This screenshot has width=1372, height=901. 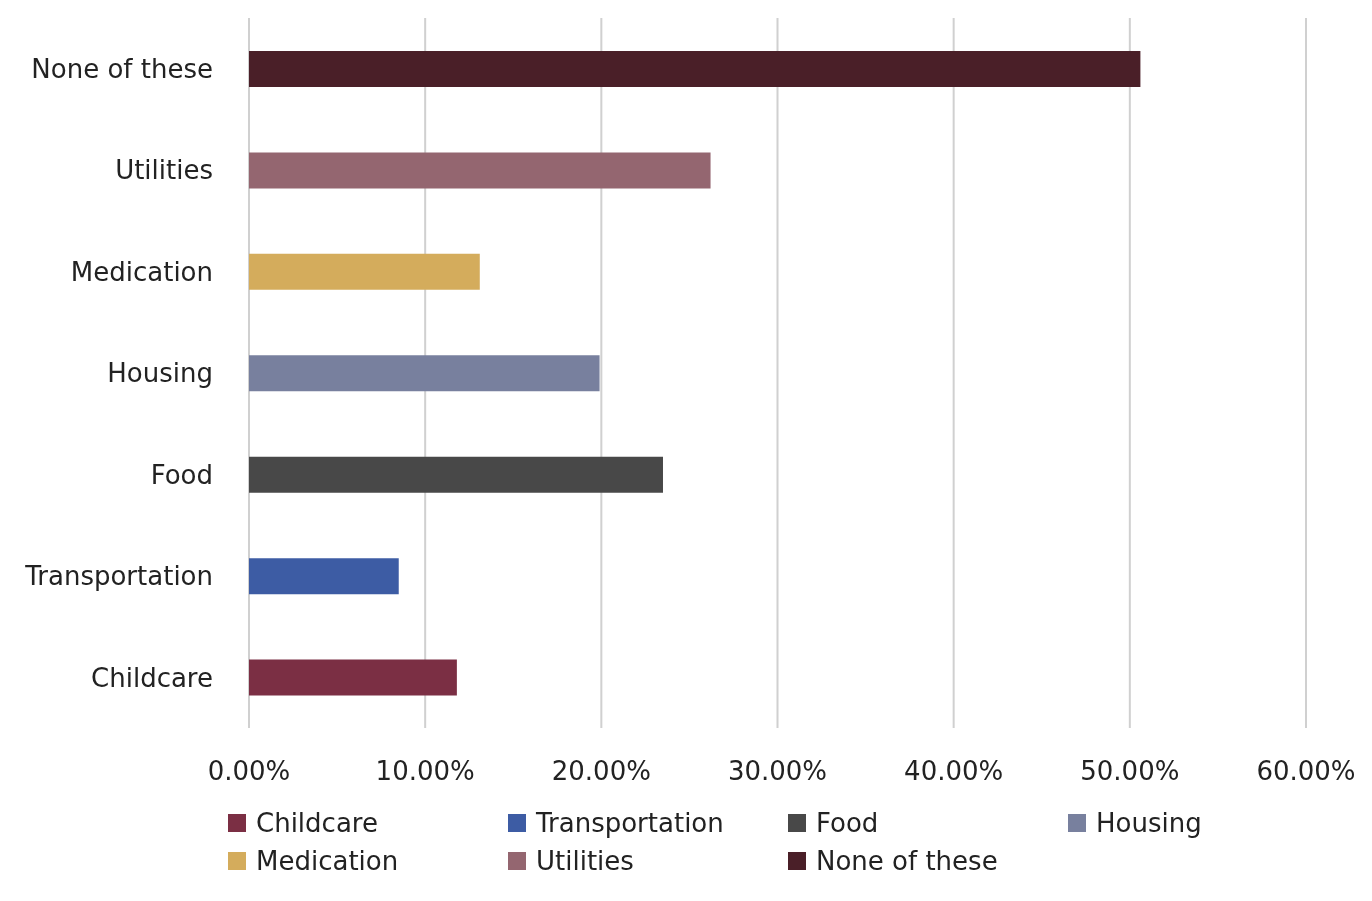 What do you see at coordinates (249, 771) in the screenshot?
I see `x-tick-label: 0.00%` at bounding box center [249, 771].